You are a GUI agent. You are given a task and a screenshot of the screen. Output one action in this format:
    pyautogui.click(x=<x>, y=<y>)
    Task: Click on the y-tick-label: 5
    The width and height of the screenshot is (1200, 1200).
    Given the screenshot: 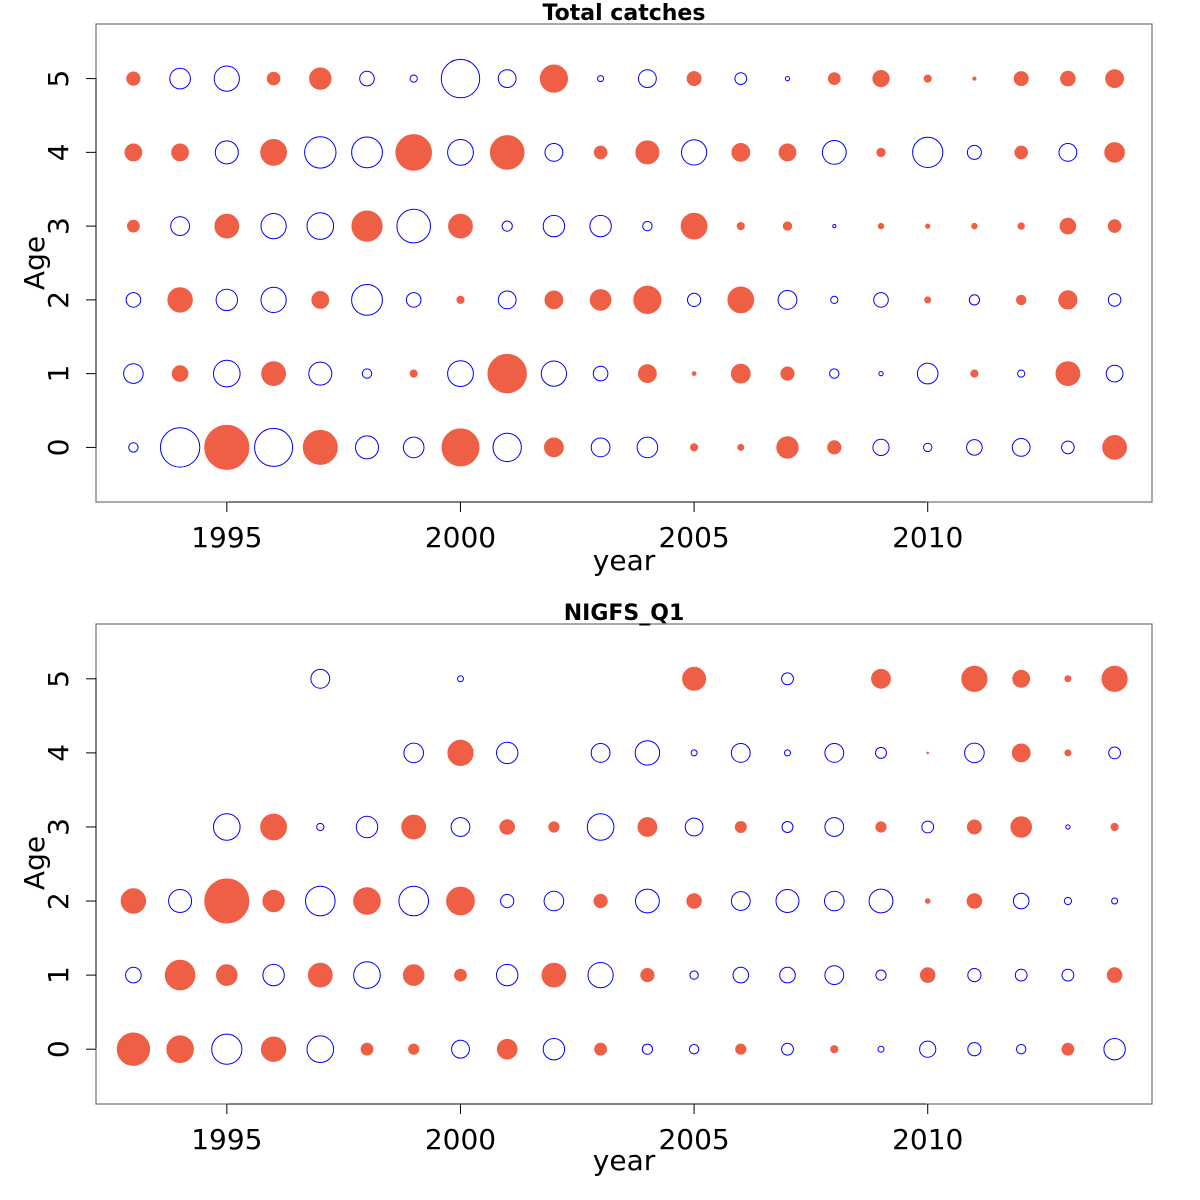 What is the action you would take?
    pyautogui.click(x=58, y=679)
    